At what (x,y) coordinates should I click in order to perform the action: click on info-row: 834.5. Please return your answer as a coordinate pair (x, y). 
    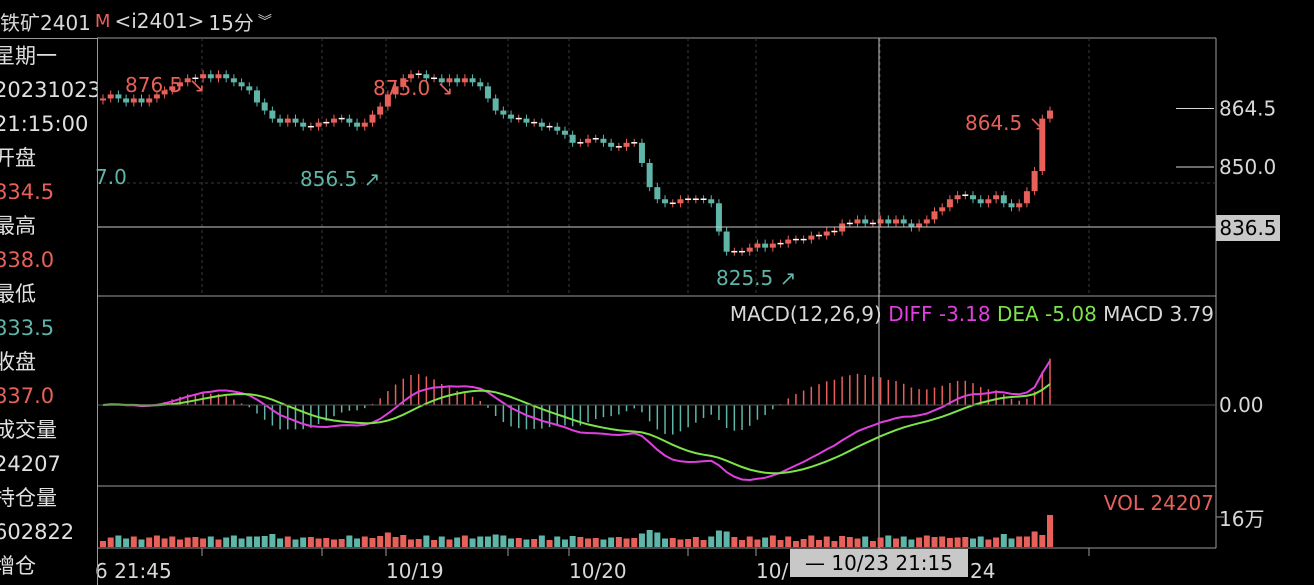
    Looking at the image, I should click on (27, 192).